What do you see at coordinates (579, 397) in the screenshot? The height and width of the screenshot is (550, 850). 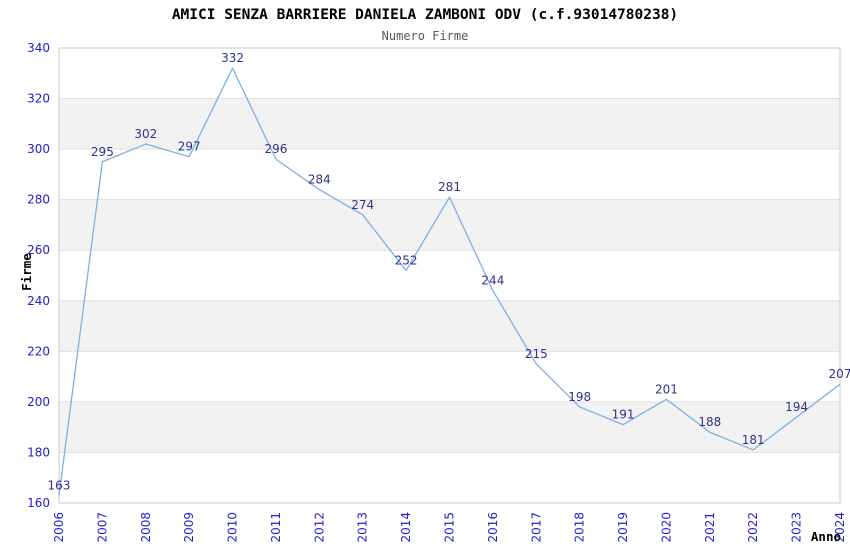 I see `data-label: 198` at bounding box center [579, 397].